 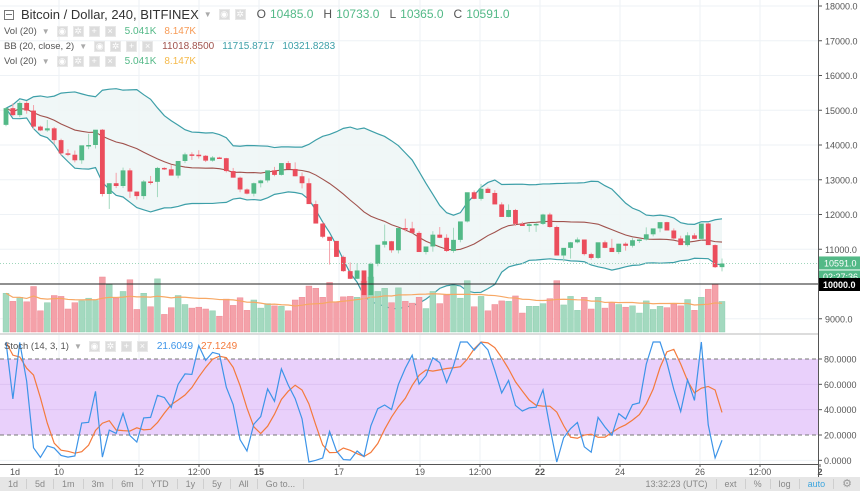 I want to click on stoch-d-value: 27.1249, so click(x=219, y=346).